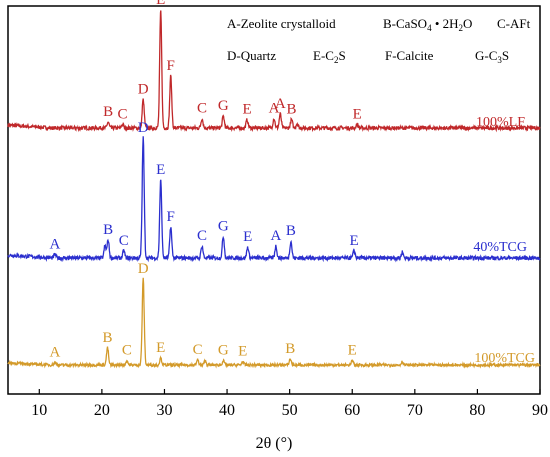 Image resolution: width=550 pixels, height=457 pixels. Describe the element at coordinates (500, 247) in the screenshot. I see `series-name: 40%TCG` at that location.